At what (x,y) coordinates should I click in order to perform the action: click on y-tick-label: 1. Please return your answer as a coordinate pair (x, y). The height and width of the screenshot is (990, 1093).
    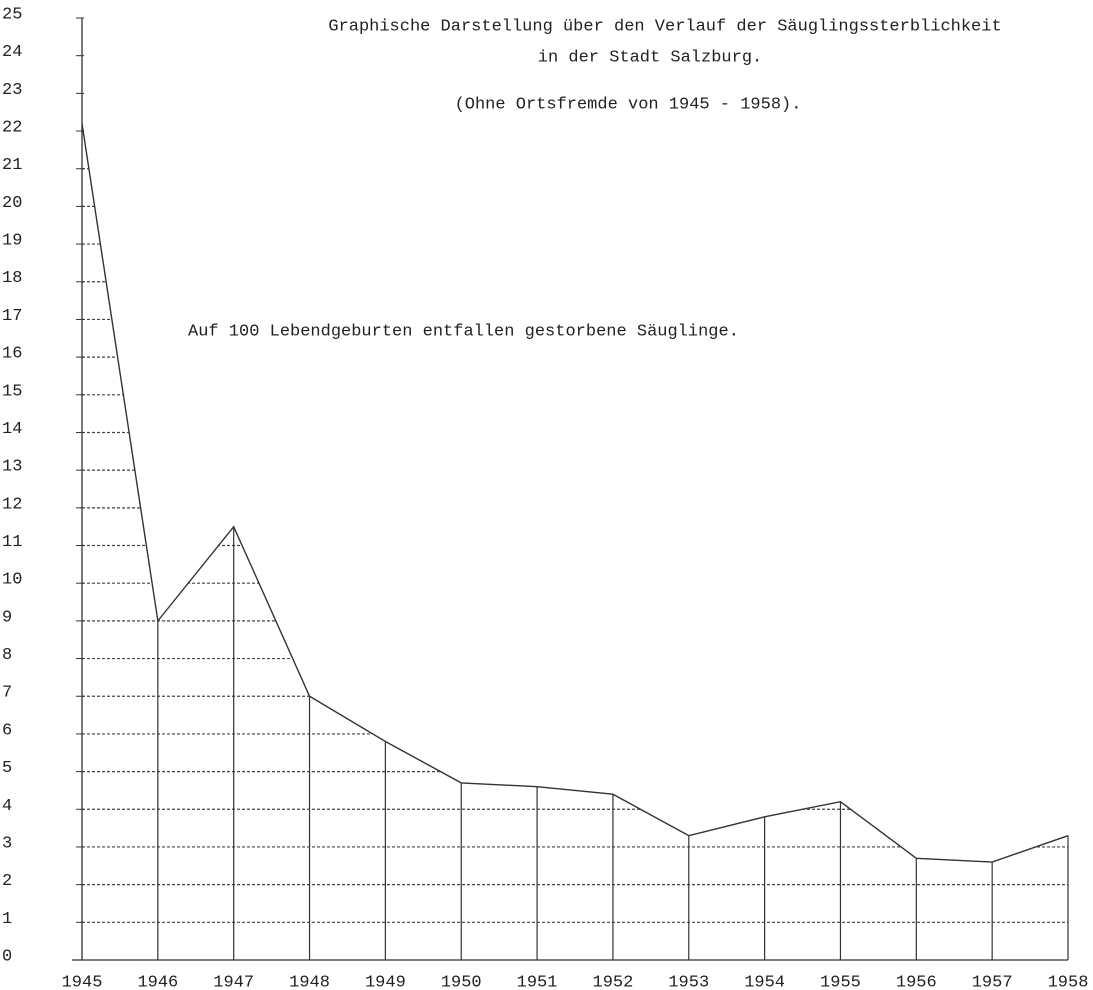
    Looking at the image, I should click on (7, 919).